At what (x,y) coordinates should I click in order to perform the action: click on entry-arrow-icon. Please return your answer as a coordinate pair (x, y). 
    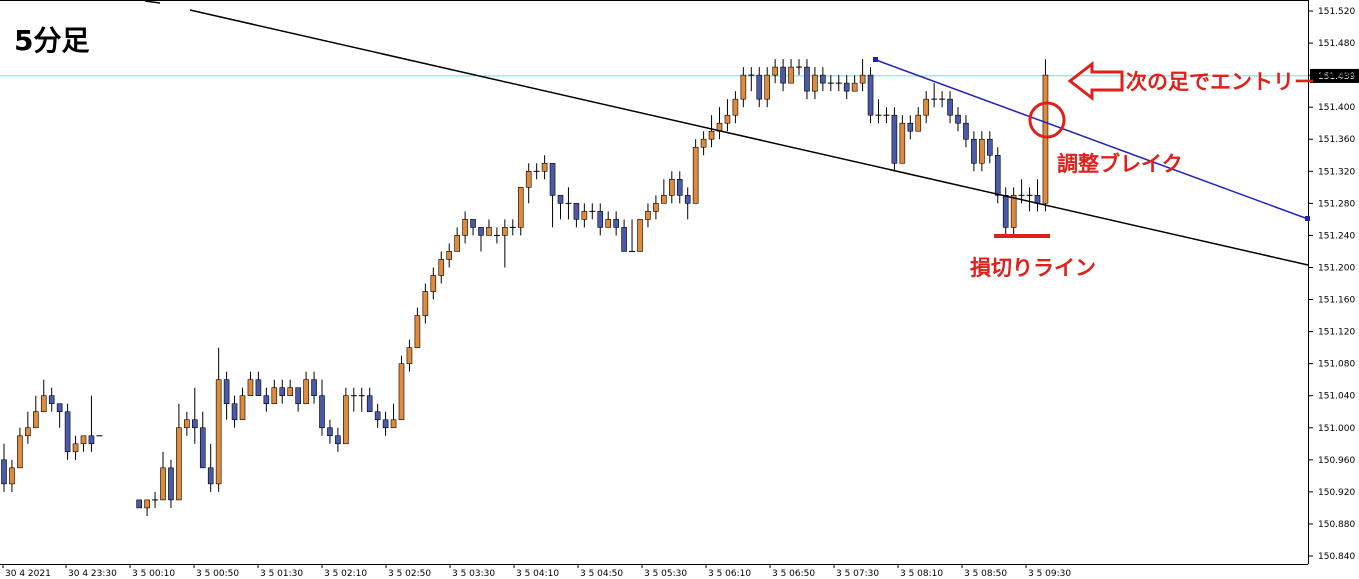
    Looking at the image, I should click on (1095, 81).